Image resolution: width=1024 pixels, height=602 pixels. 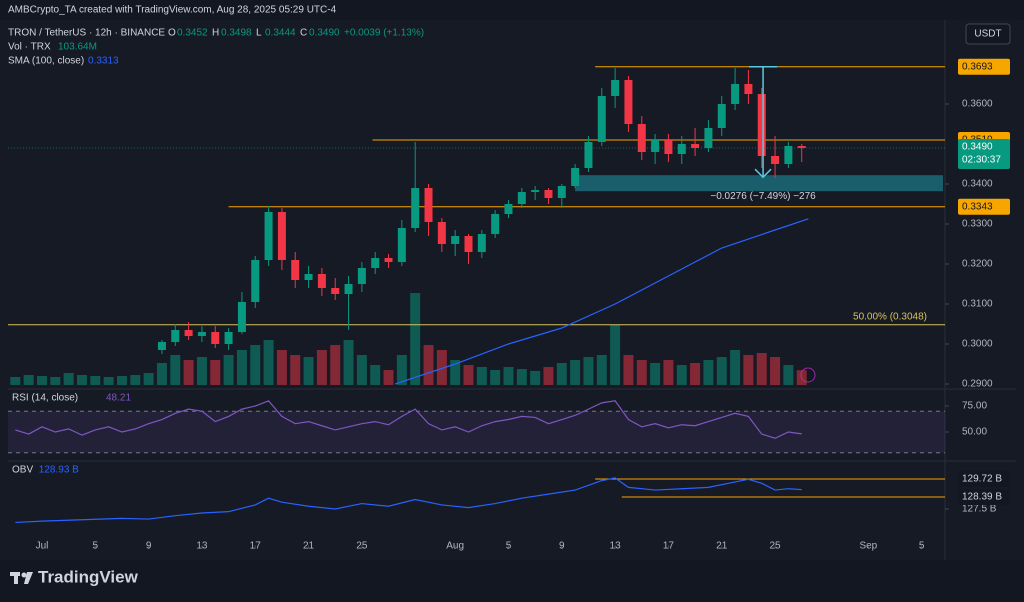 I want to click on x-tick-label: Aug, so click(x=455, y=546).